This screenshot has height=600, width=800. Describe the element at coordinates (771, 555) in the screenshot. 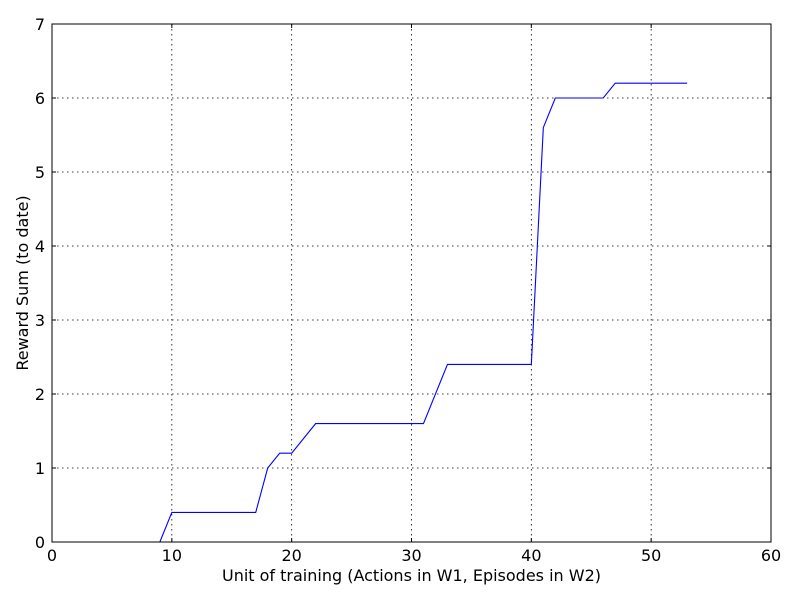

I see `x-tick-label: 60` at that location.